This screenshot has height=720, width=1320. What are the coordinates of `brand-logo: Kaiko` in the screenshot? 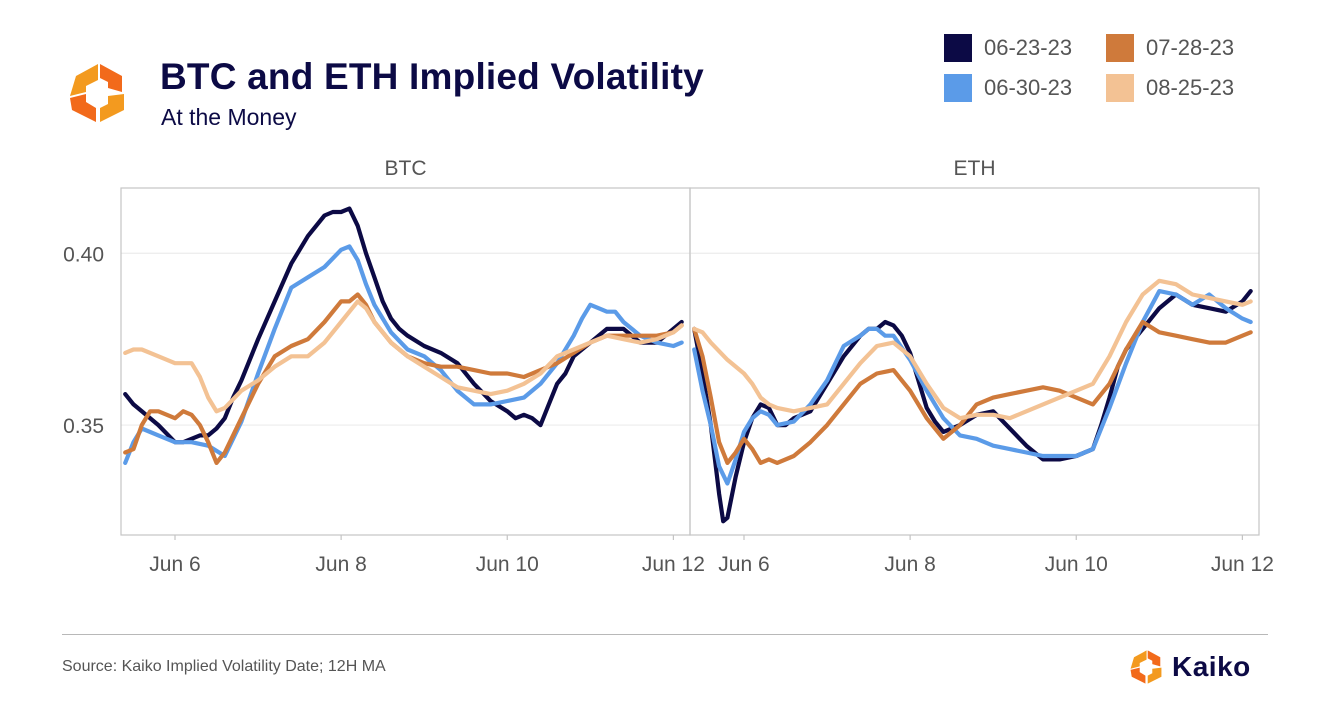 It's located at (1201, 667).